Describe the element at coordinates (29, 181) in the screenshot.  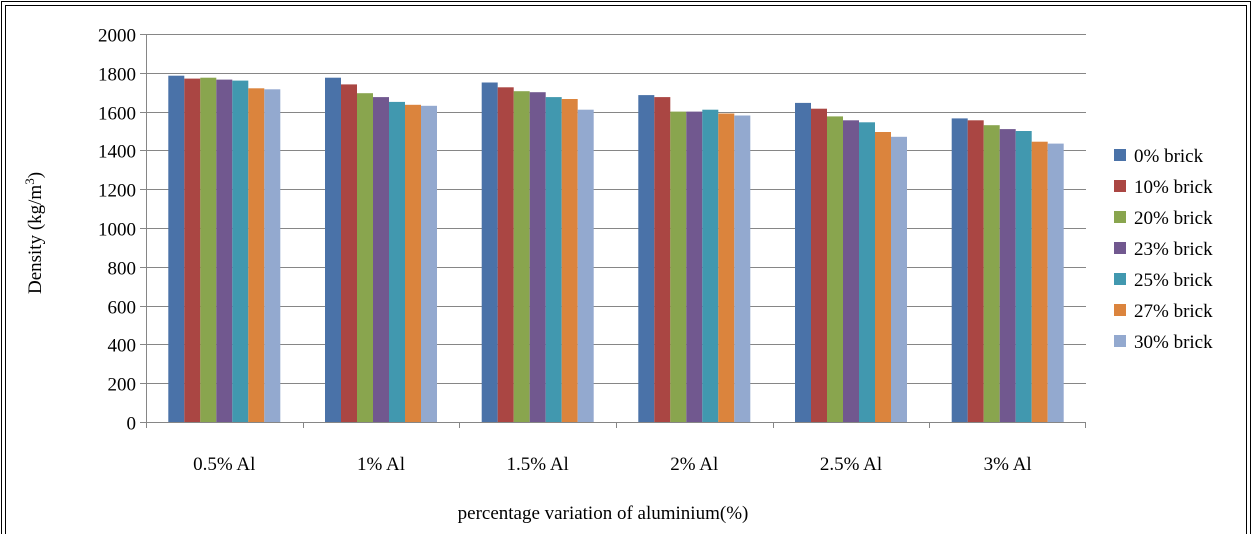
I see `y-axis-title-sup: 3` at that location.